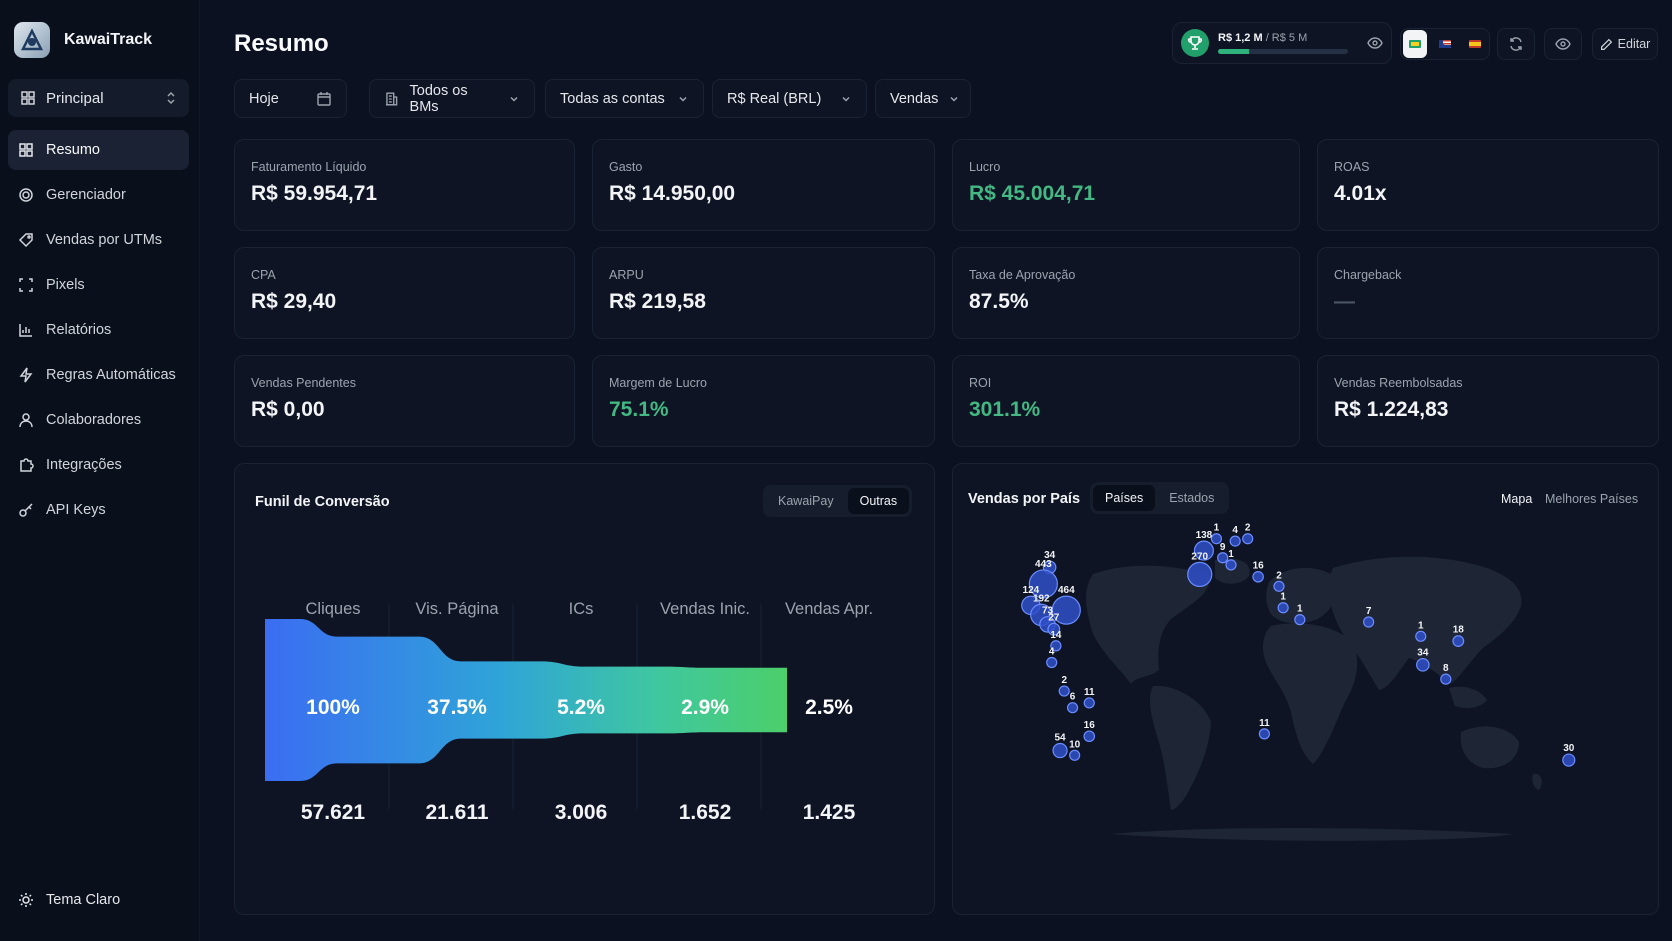 This screenshot has width=1672, height=941. What do you see at coordinates (1024, 499) in the screenshot?
I see `map-title: Vendas por País` at bounding box center [1024, 499].